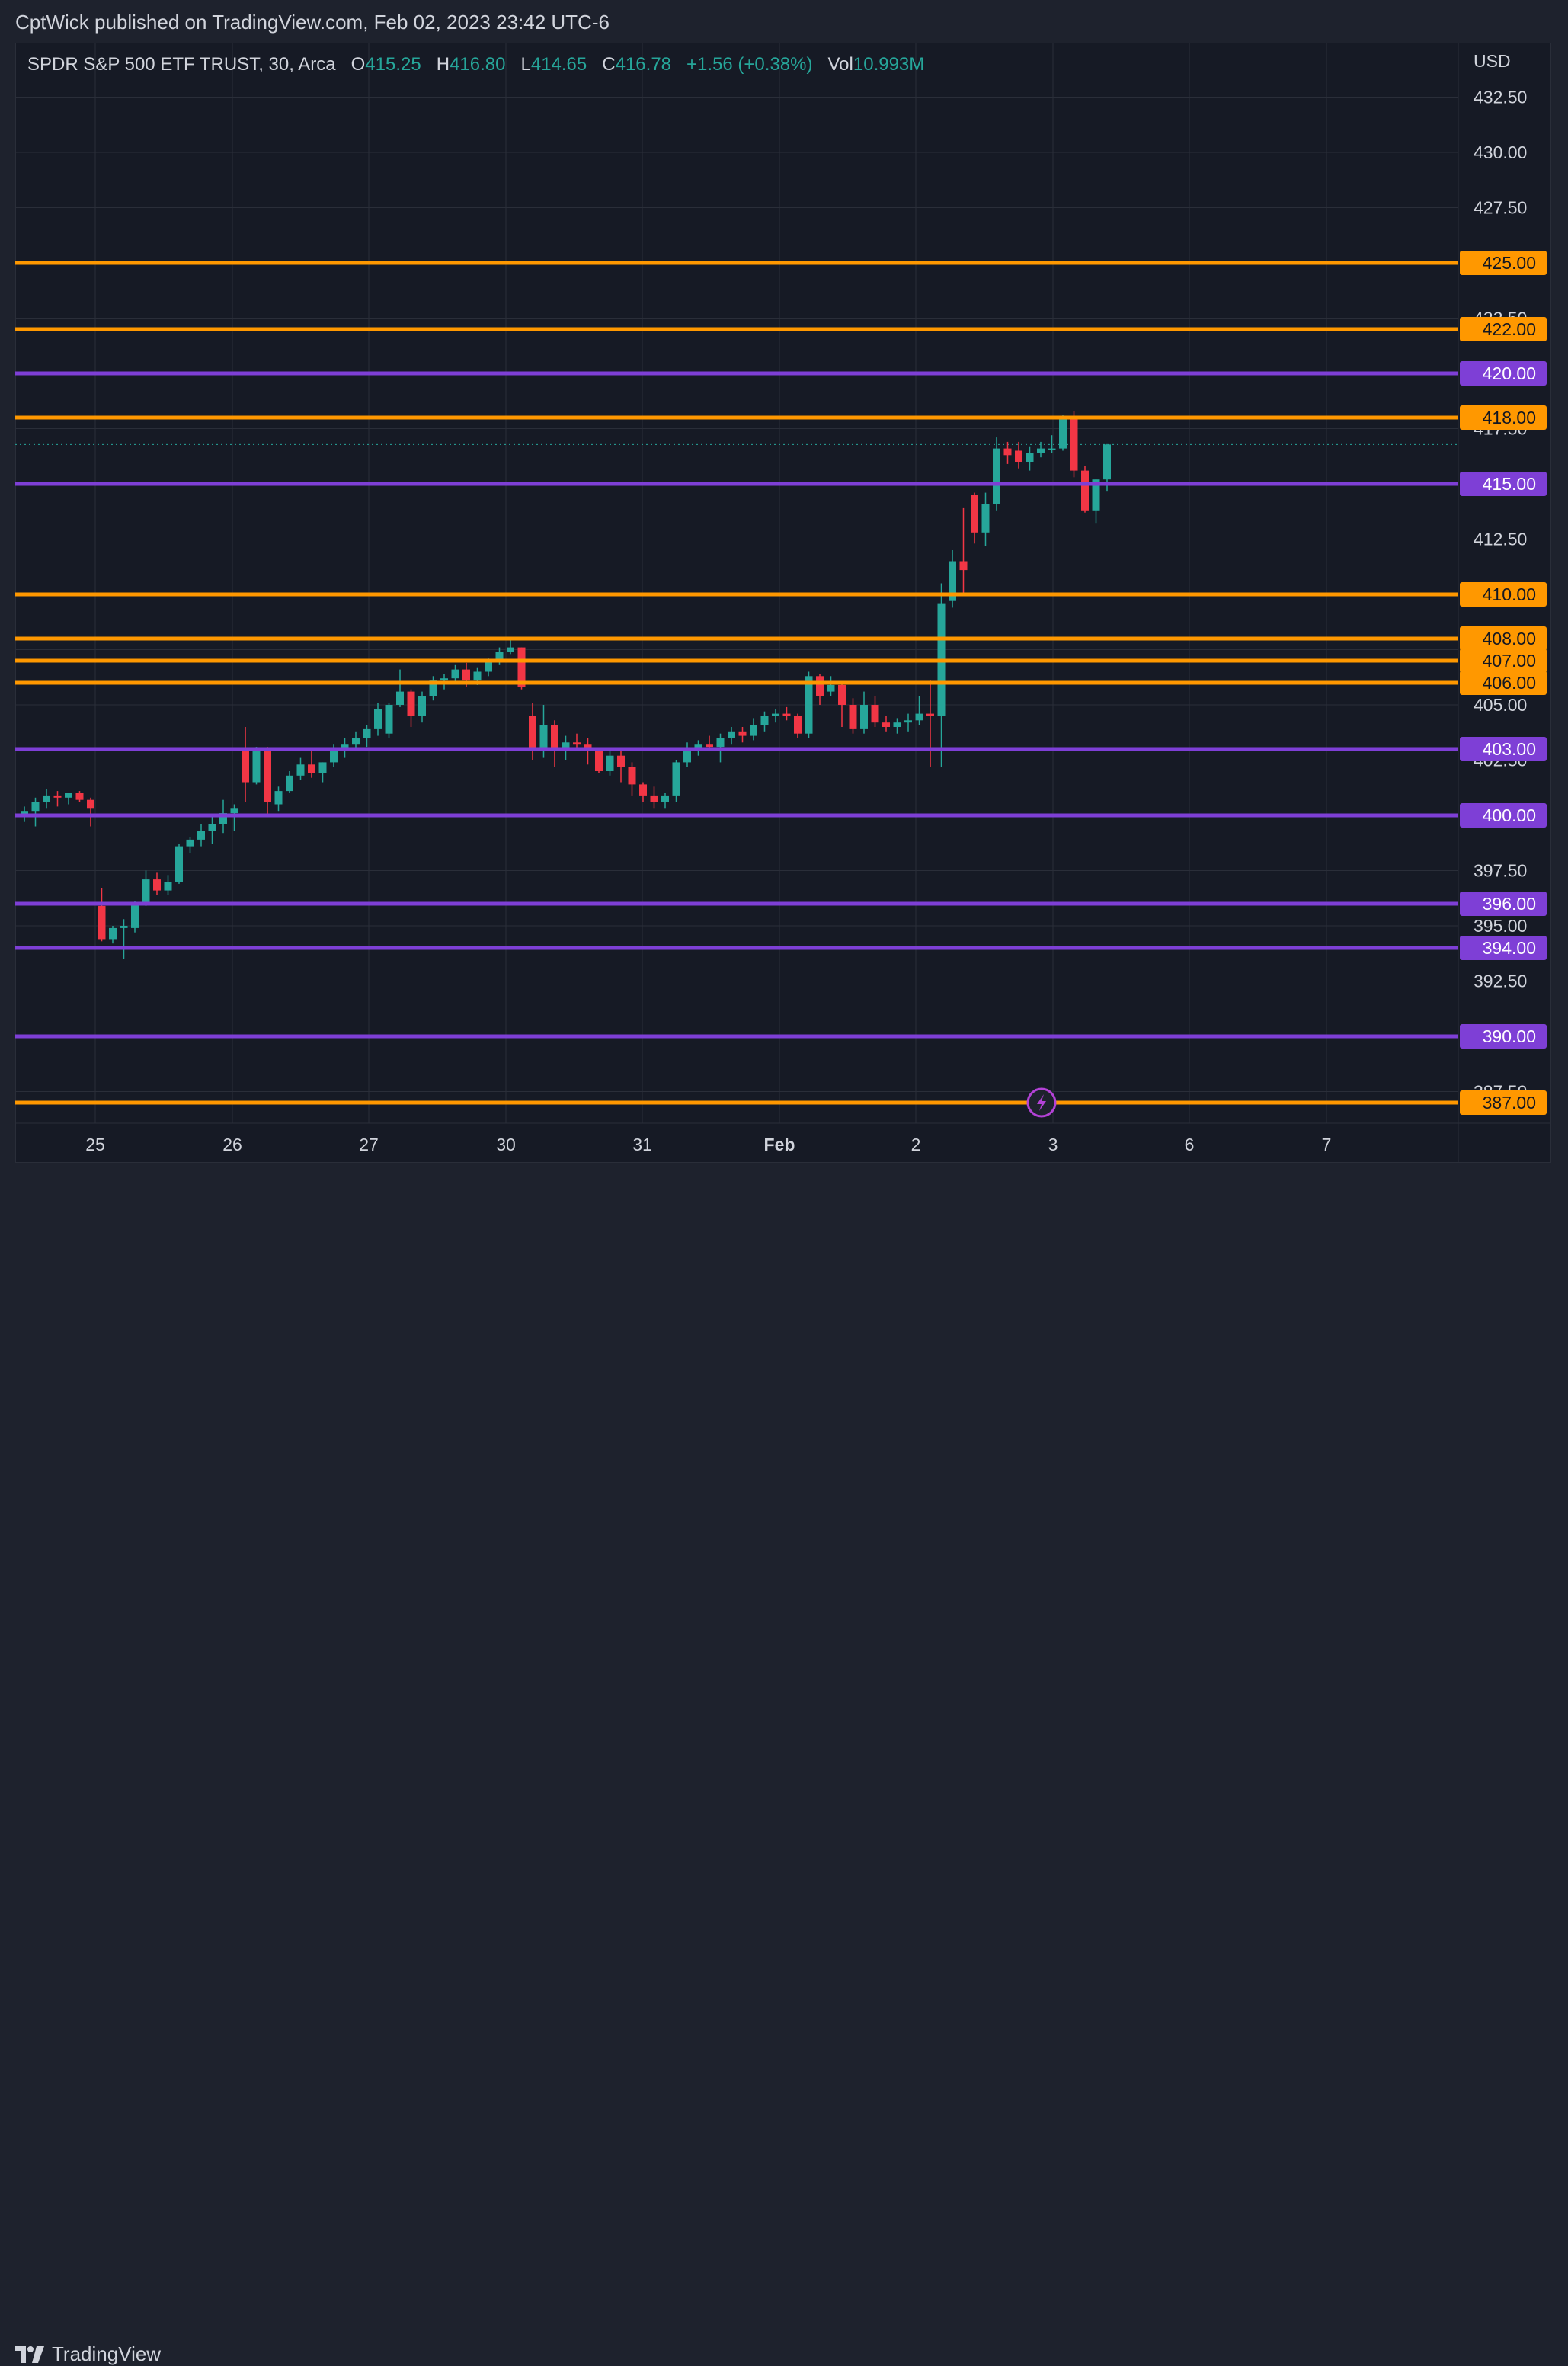 The height and width of the screenshot is (2366, 1568). I want to click on level-tag-407.00, so click(1503, 660).